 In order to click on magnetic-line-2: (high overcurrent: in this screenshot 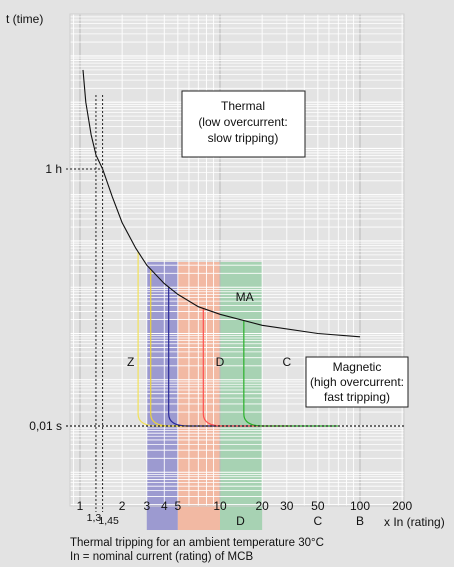, I will do `click(357, 382)`.